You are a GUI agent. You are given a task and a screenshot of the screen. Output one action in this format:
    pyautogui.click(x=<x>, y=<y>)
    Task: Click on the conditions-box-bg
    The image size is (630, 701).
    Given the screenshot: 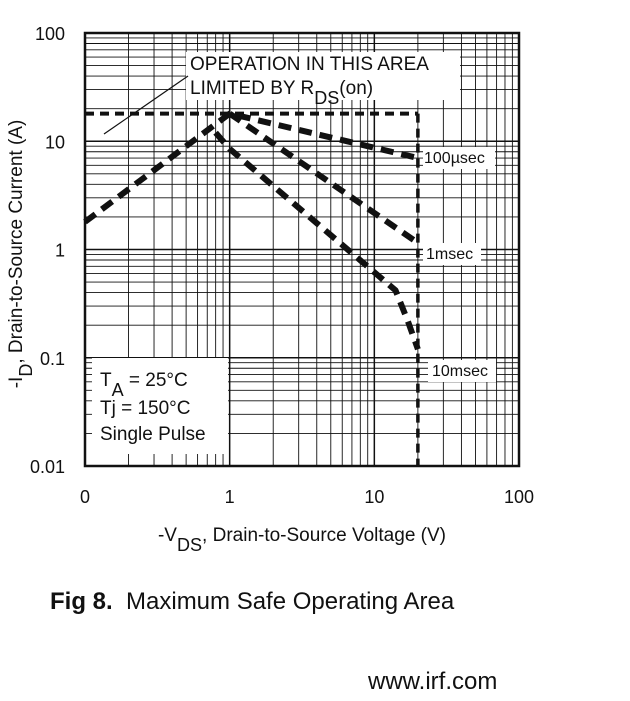 What is the action you would take?
    pyautogui.click(x=160, y=406)
    